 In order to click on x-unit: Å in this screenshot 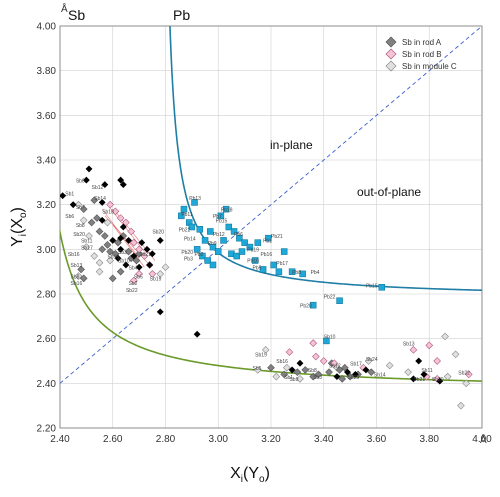, I will do `click(483, 439)`.